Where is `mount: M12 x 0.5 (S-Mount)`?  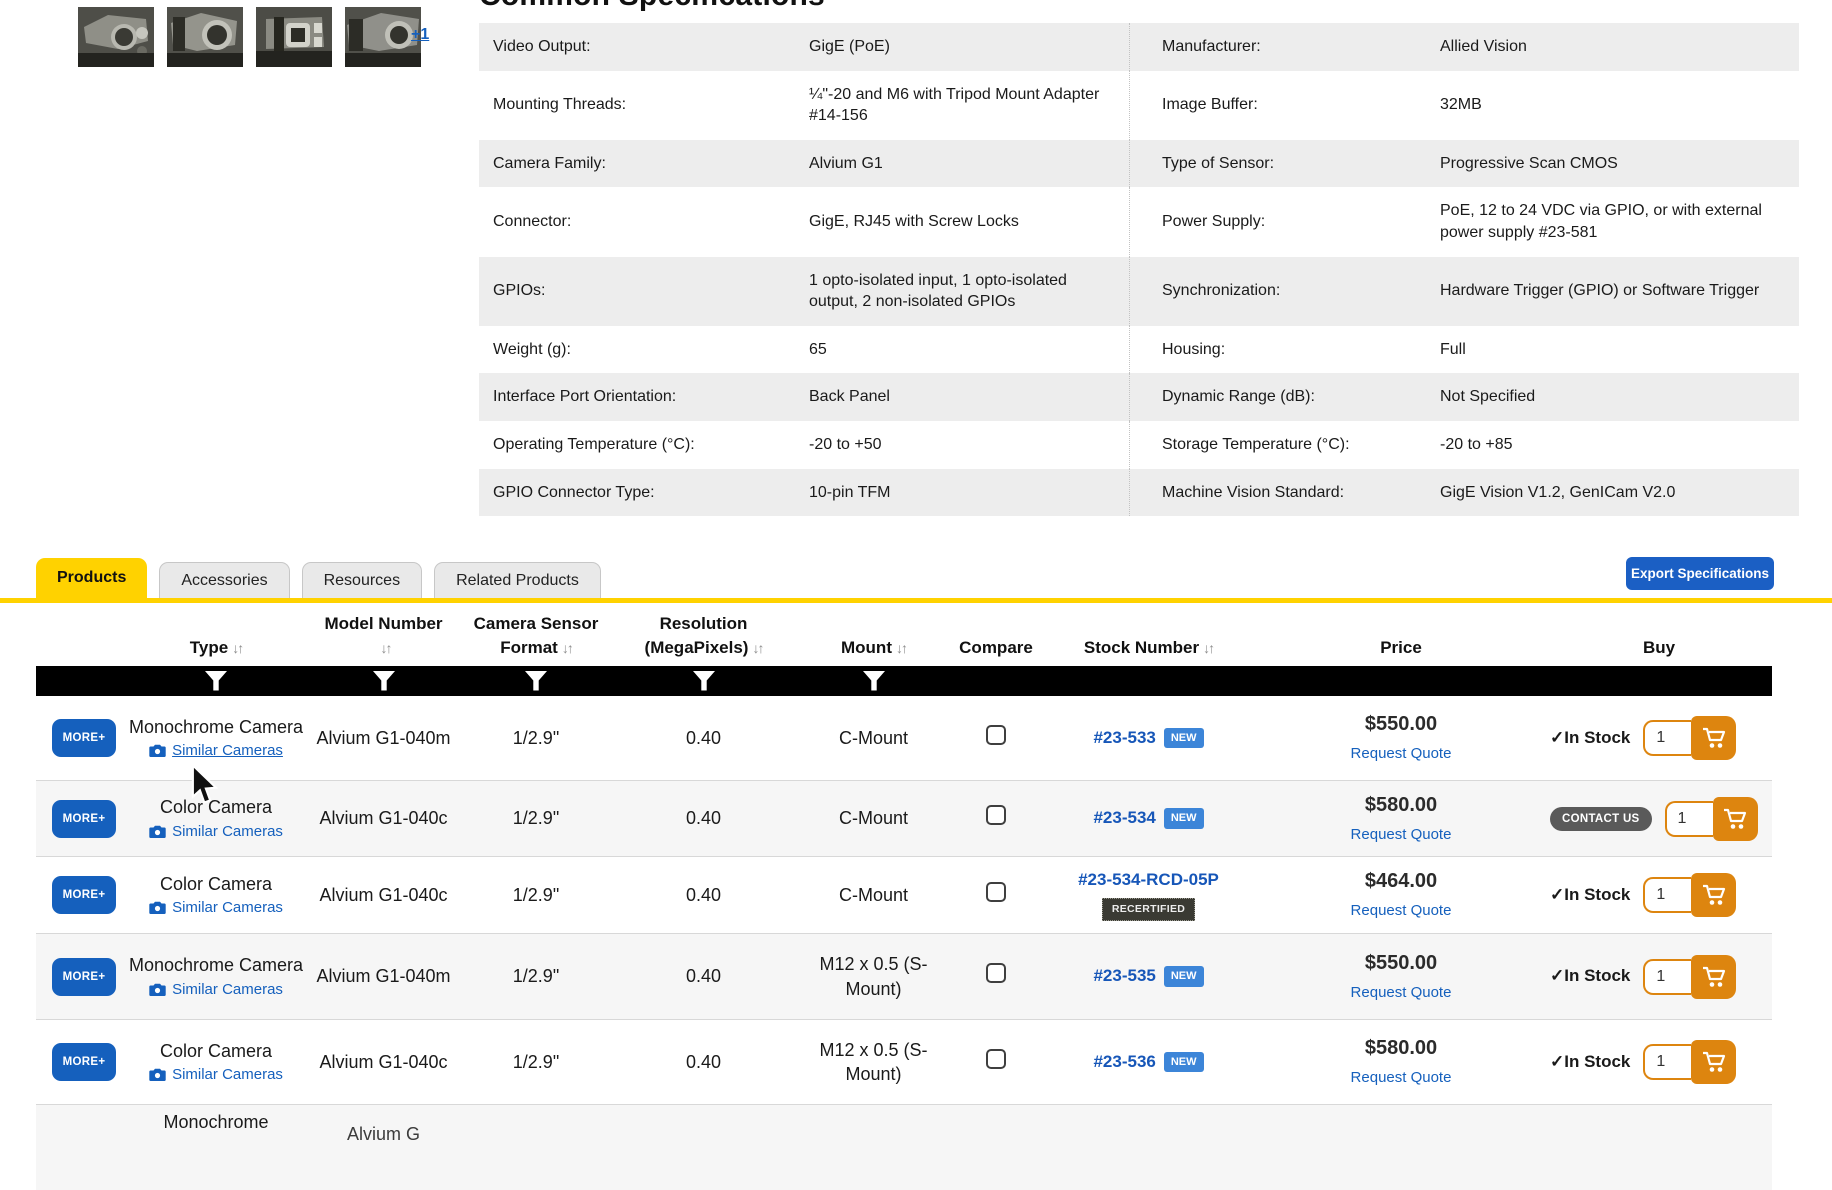 mount: M12 x 0.5 (S-Mount) is located at coordinates (873, 1061).